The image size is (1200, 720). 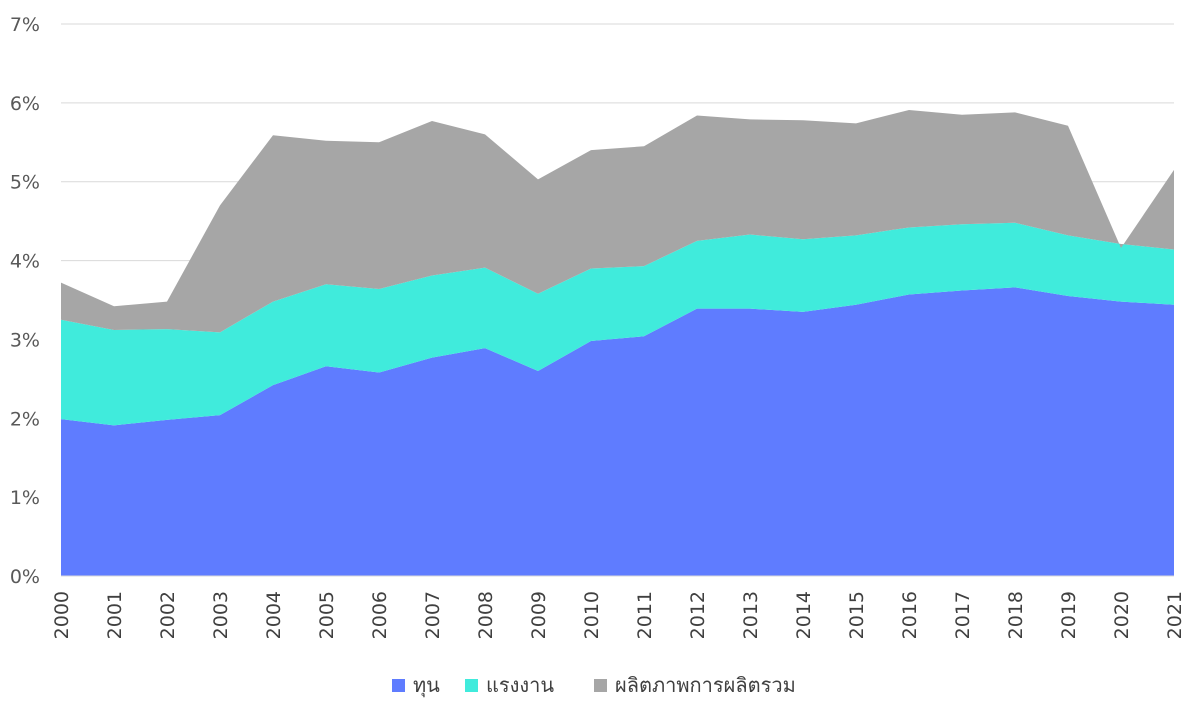 What do you see at coordinates (25, 301) in the screenshot?
I see `y-axis: 0% 1% 2% 3% 4% 5% 6% 7%` at bounding box center [25, 301].